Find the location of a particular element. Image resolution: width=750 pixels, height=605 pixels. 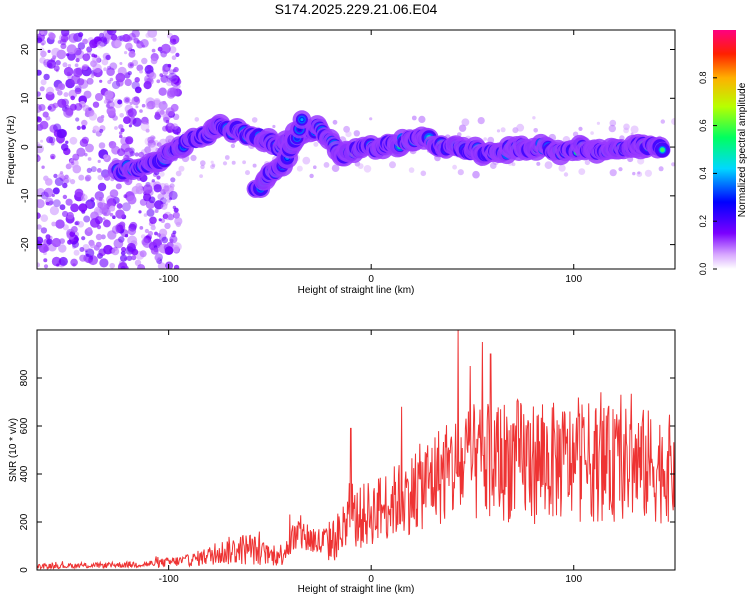

y-tick-label: -20 is located at coordinates (25, 244).